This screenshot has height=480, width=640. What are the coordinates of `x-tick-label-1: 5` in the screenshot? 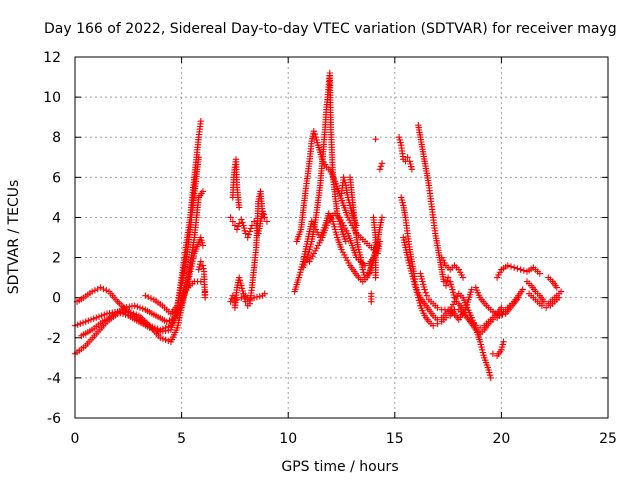 It's located at (181, 439).